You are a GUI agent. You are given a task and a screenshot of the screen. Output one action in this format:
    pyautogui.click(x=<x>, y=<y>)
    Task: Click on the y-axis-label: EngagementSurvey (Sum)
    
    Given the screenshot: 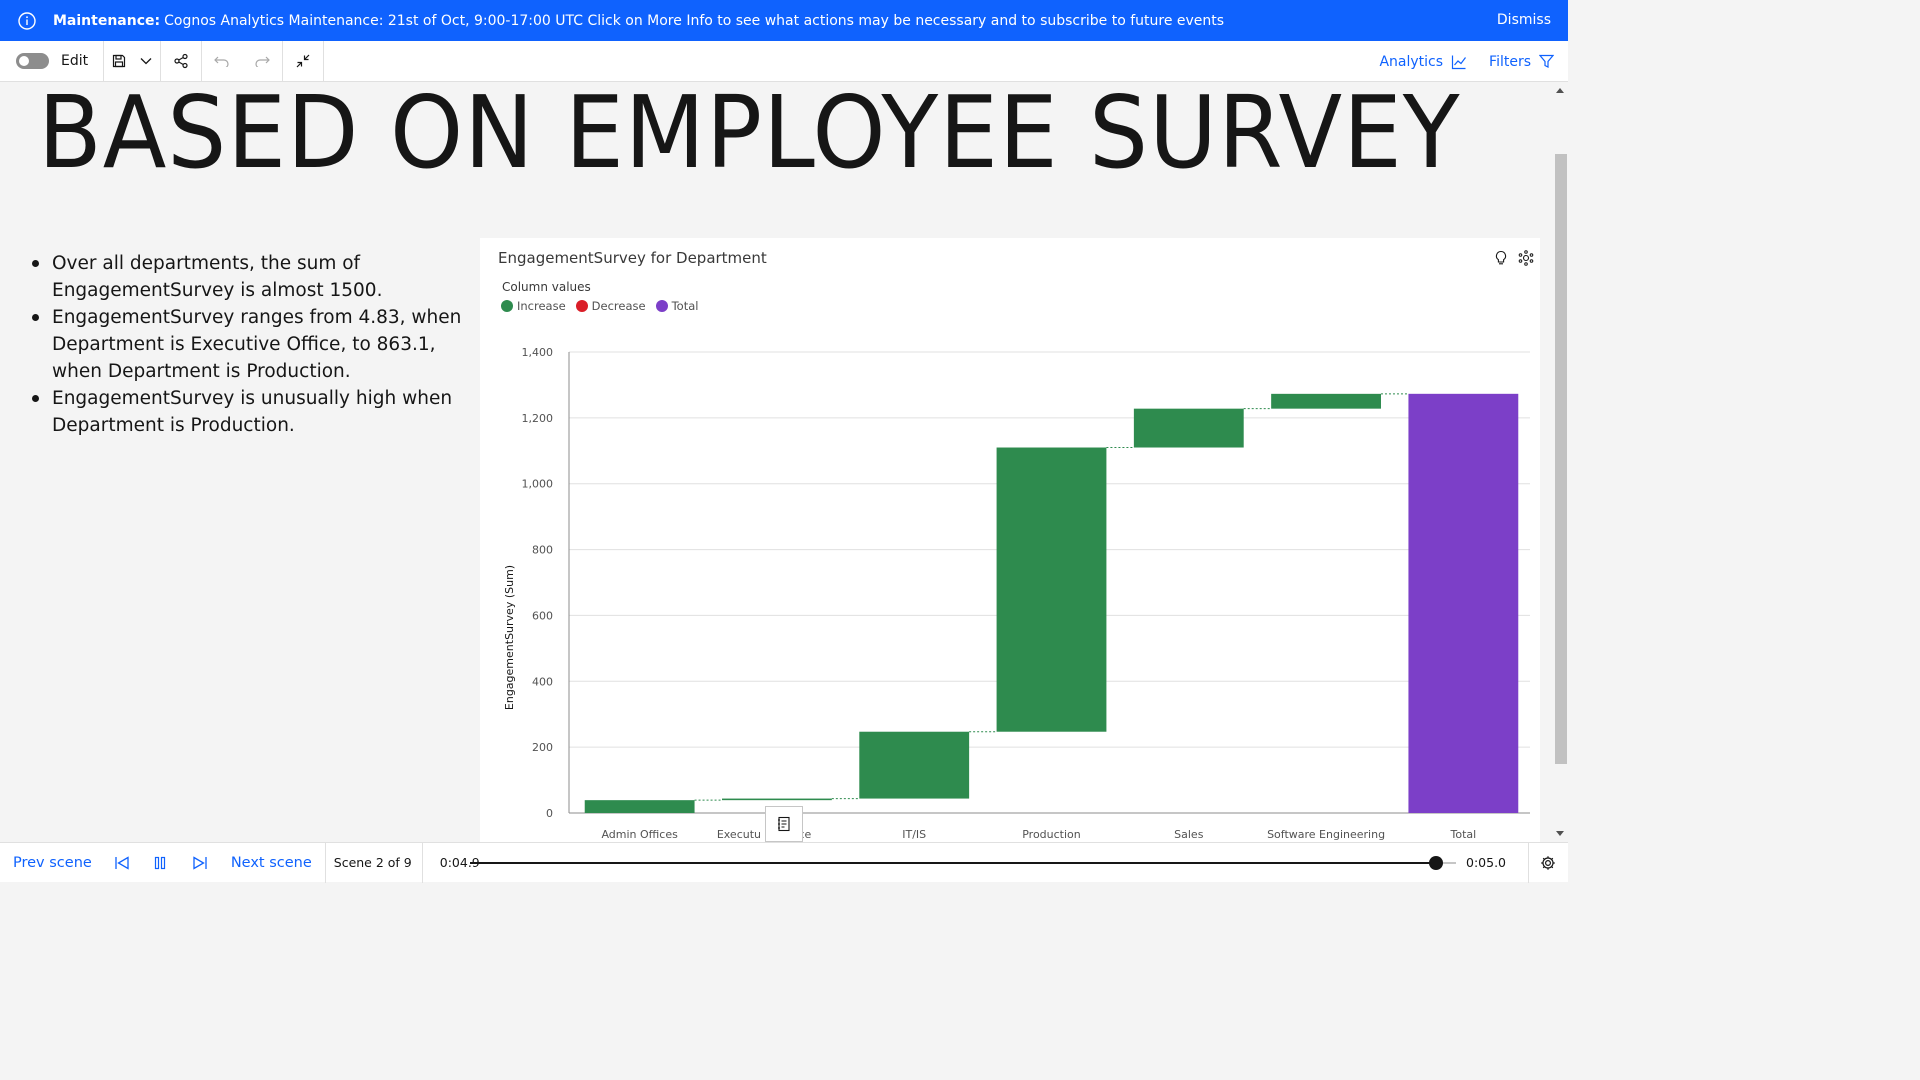 What is the action you would take?
    pyautogui.click(x=509, y=637)
    